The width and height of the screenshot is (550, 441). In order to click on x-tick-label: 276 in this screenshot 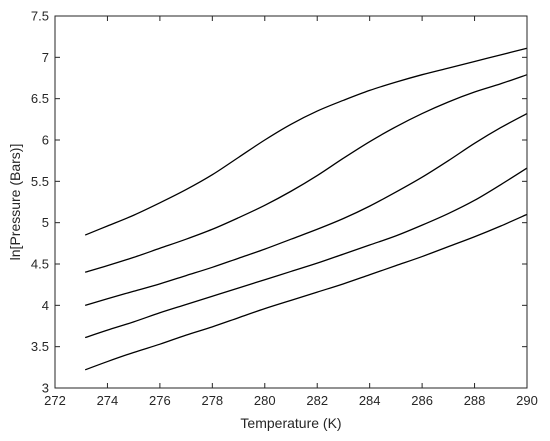, I will do `click(160, 400)`.